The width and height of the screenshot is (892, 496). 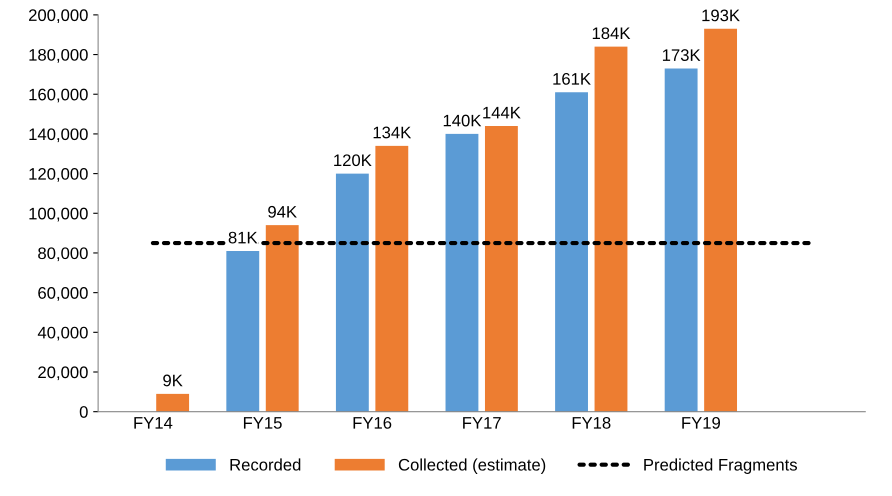 I want to click on legend-label: Collected (estimate), so click(x=472, y=466).